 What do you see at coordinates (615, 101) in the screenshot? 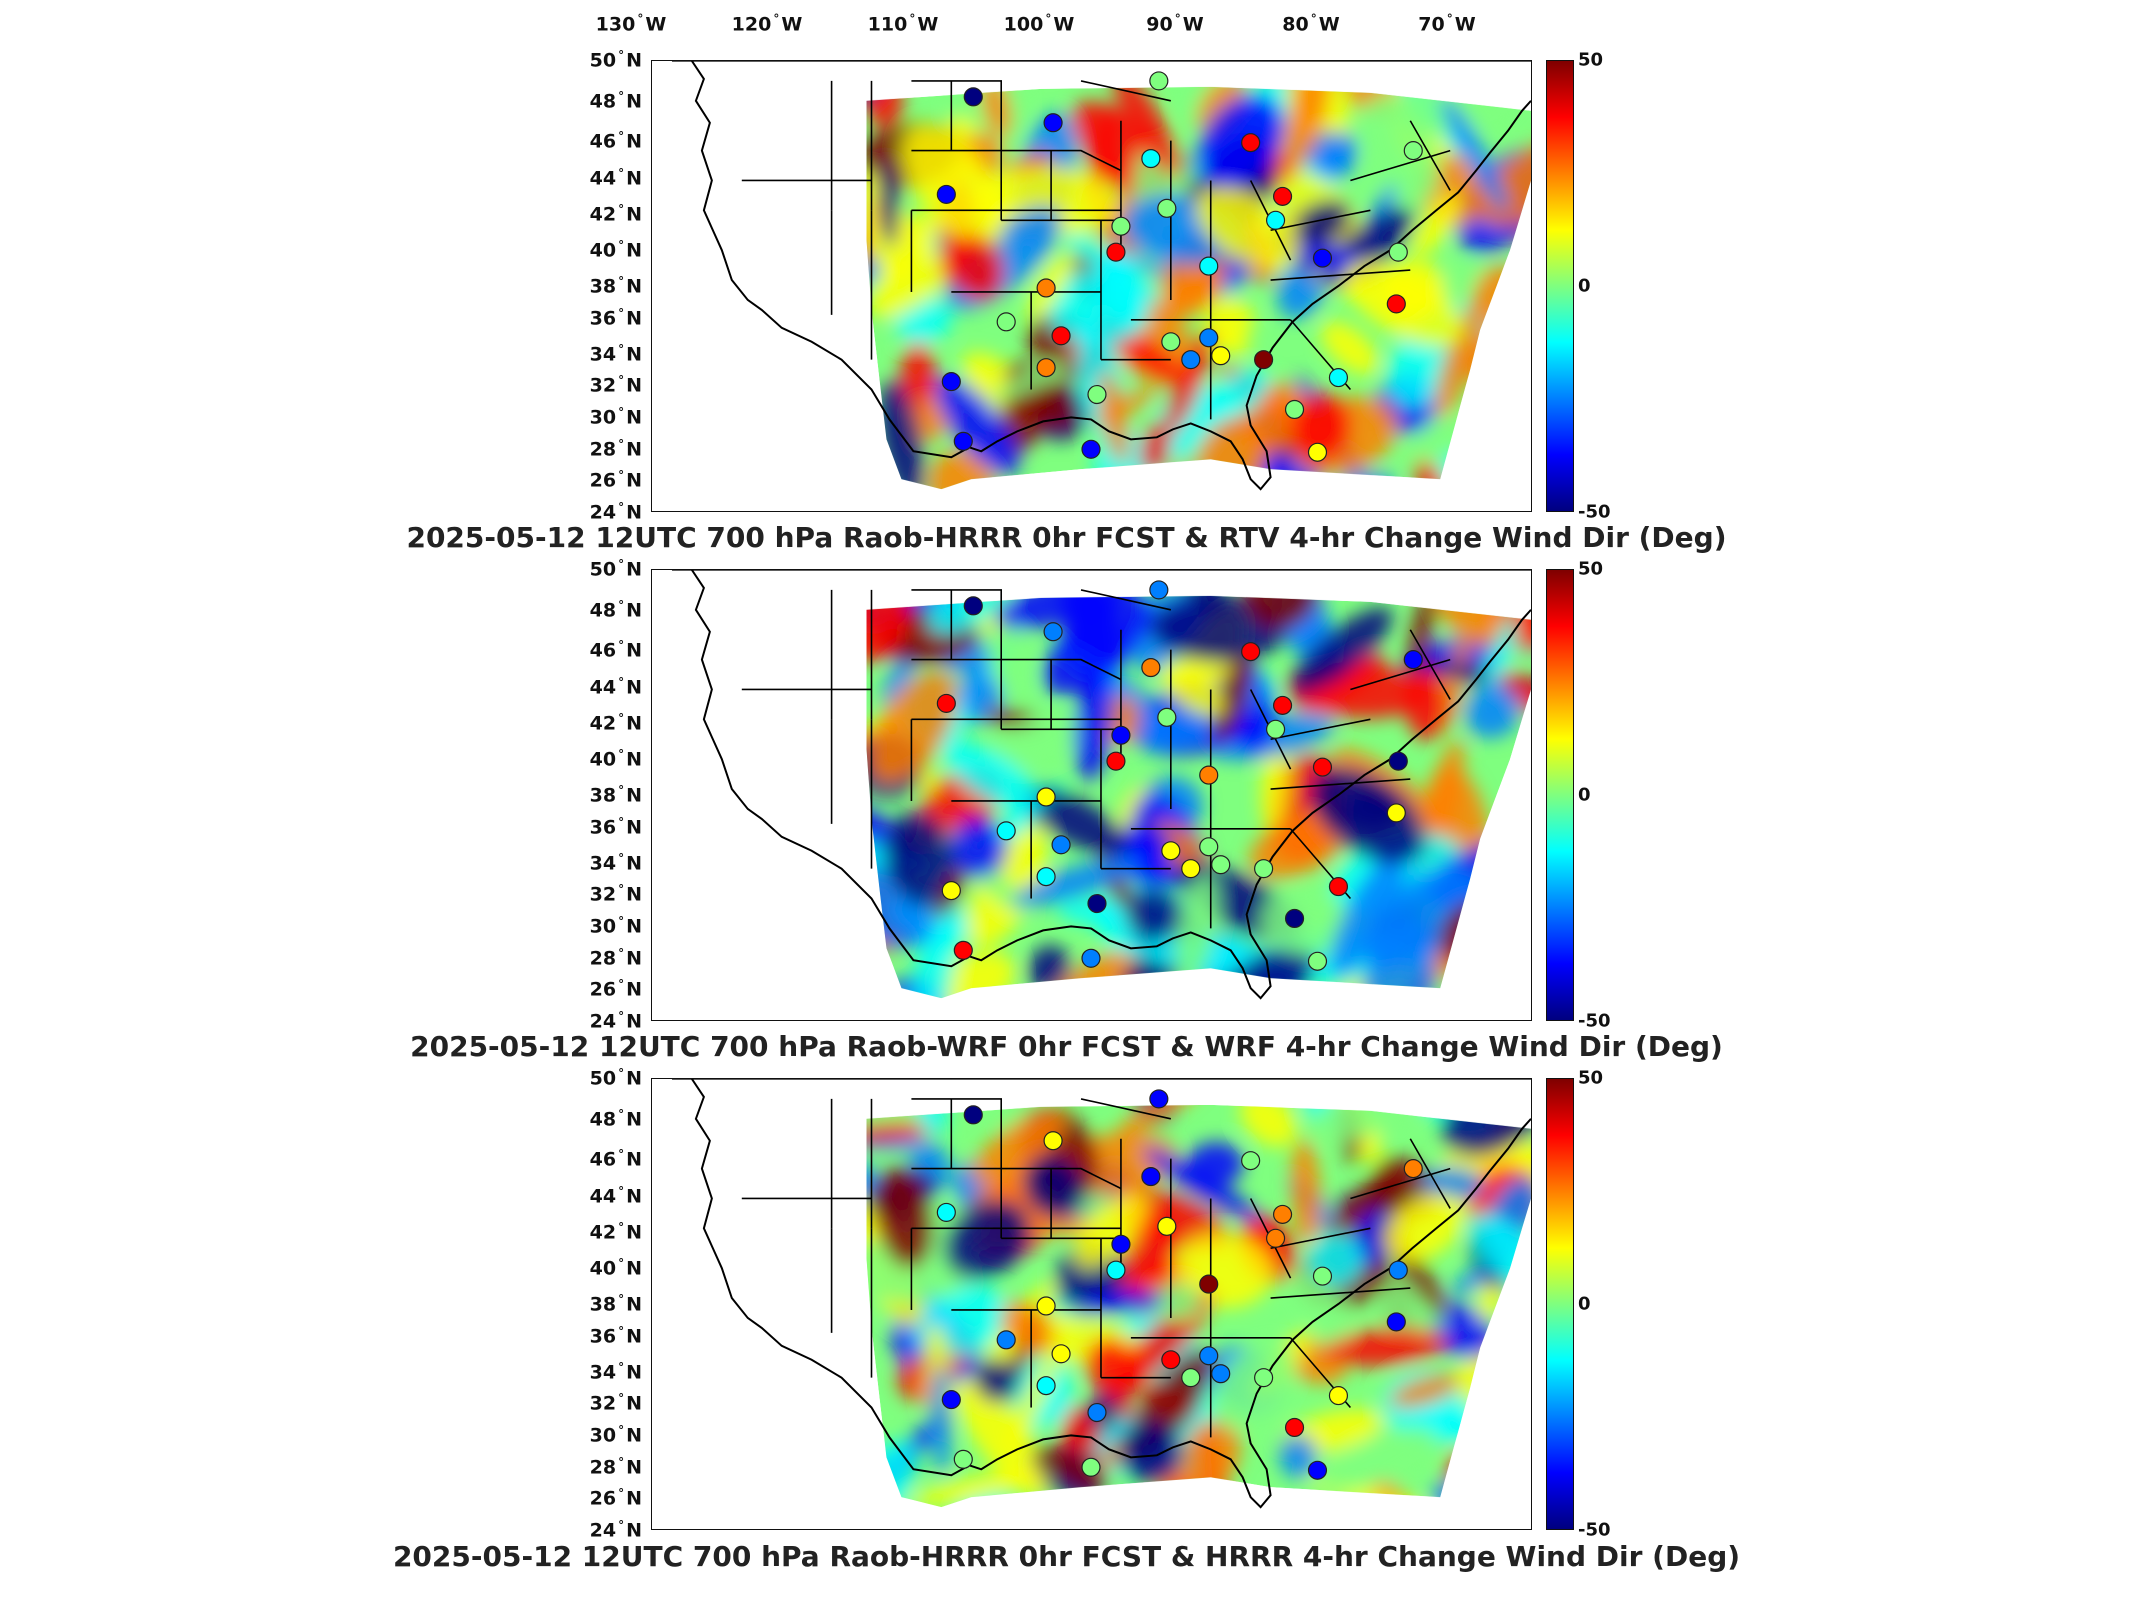
I see `latitude-label: 48 ° N` at bounding box center [615, 101].